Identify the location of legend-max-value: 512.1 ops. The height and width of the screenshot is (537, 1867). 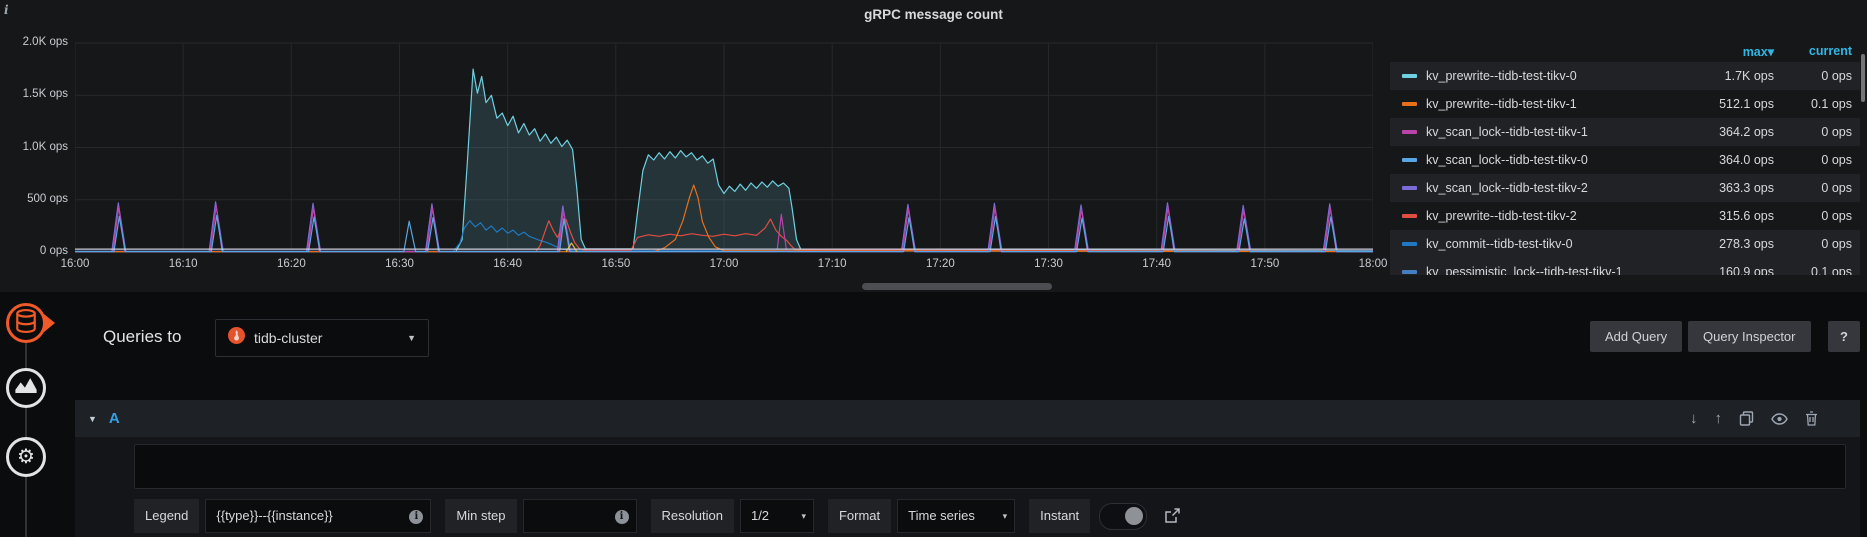
(1746, 104).